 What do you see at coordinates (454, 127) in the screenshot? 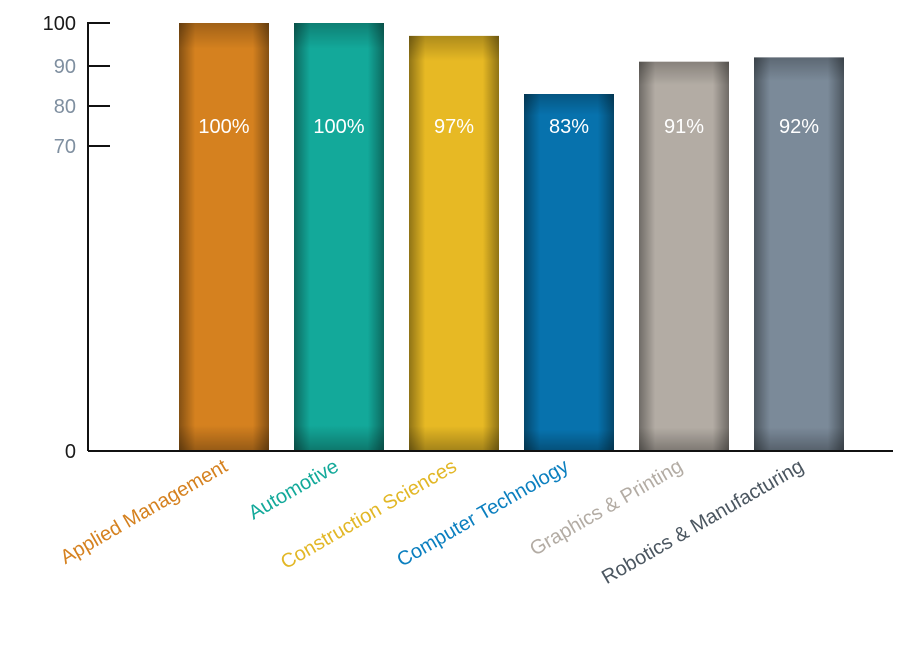
I see `bar-value-label: 97%` at bounding box center [454, 127].